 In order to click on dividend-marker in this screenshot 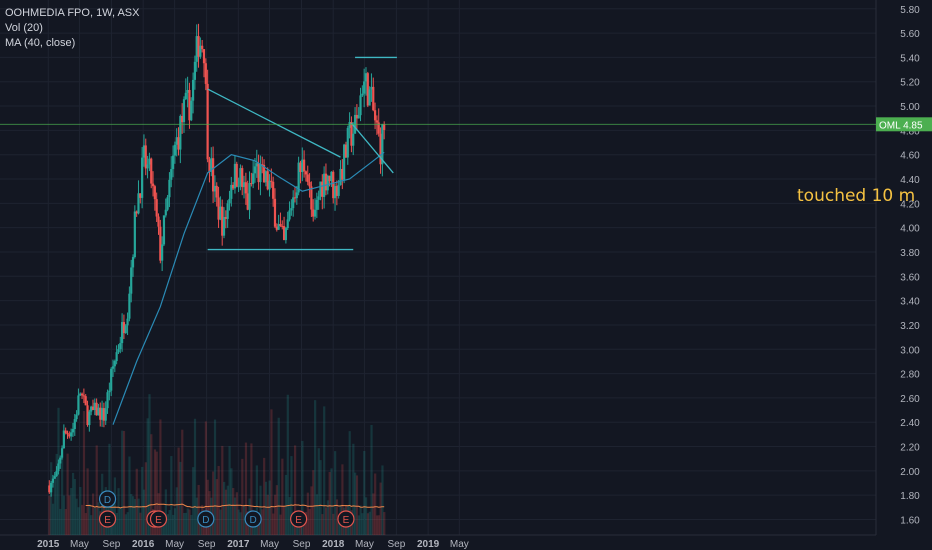, I will do `click(253, 519)`.